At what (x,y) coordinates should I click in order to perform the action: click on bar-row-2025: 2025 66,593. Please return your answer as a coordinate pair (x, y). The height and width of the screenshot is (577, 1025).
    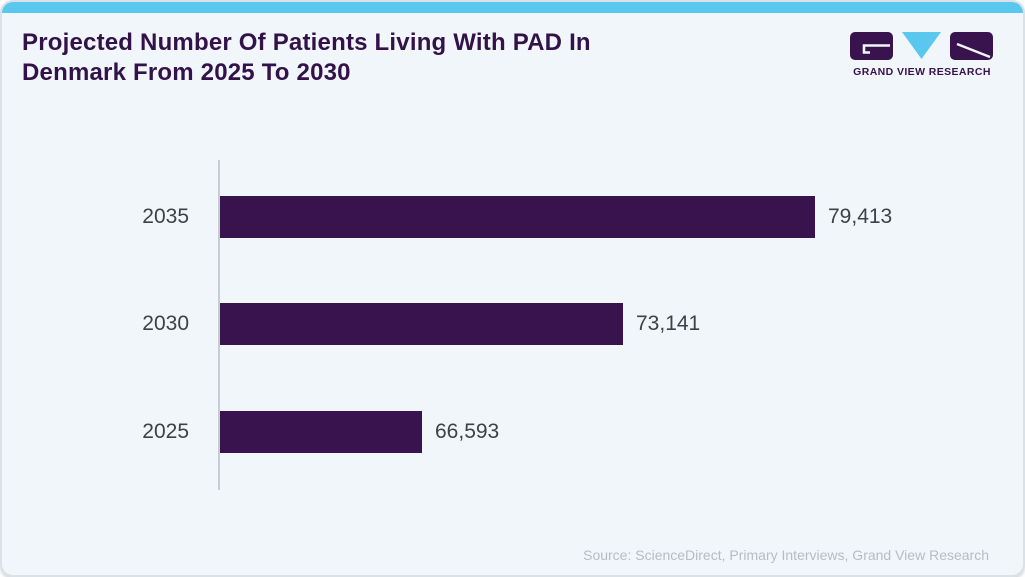
    Looking at the image, I should click on (250, 432).